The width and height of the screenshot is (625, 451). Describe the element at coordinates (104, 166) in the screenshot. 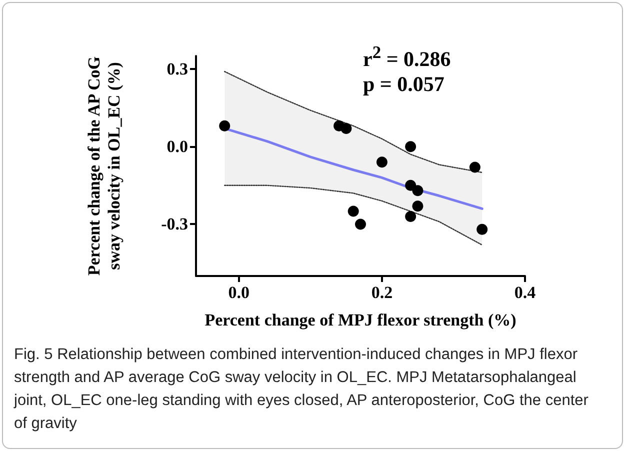

I see `y-axis-title: Percent change of the AP CoG sway velocity in OL_EC (%)` at that location.